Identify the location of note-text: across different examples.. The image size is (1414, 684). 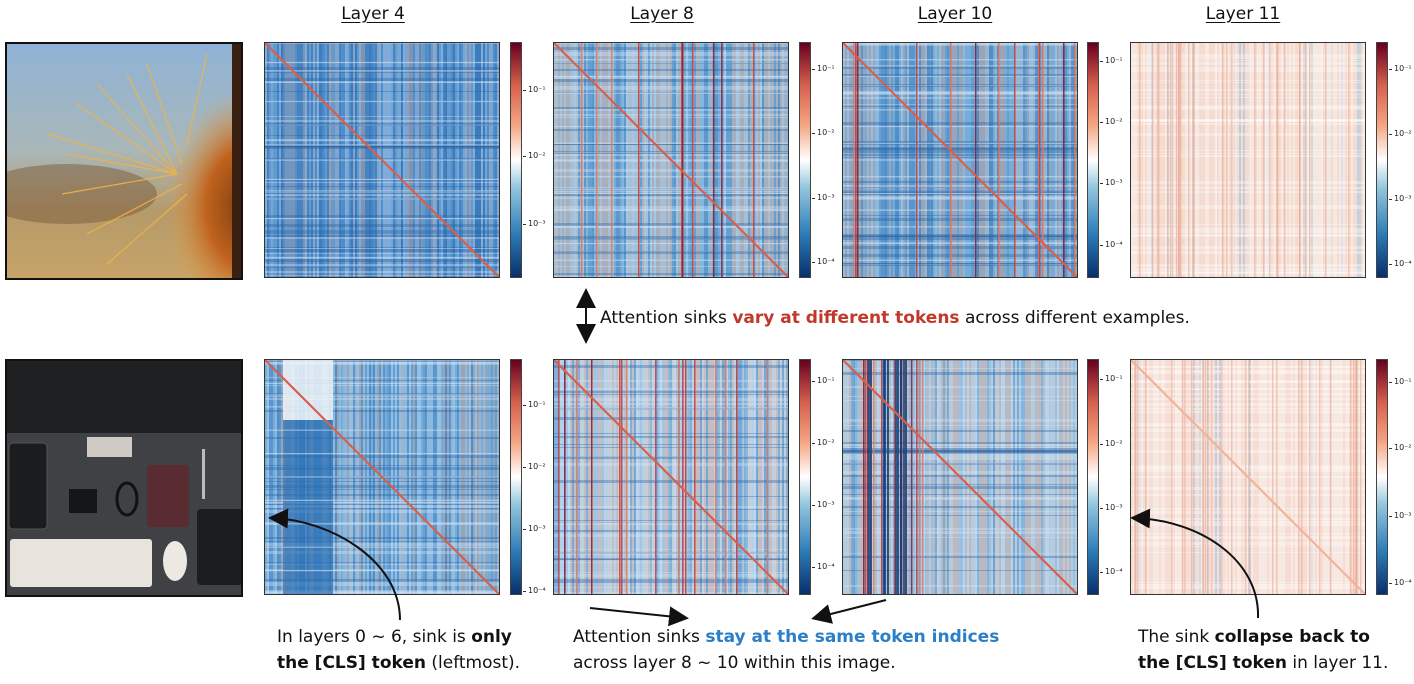
(1074, 318).